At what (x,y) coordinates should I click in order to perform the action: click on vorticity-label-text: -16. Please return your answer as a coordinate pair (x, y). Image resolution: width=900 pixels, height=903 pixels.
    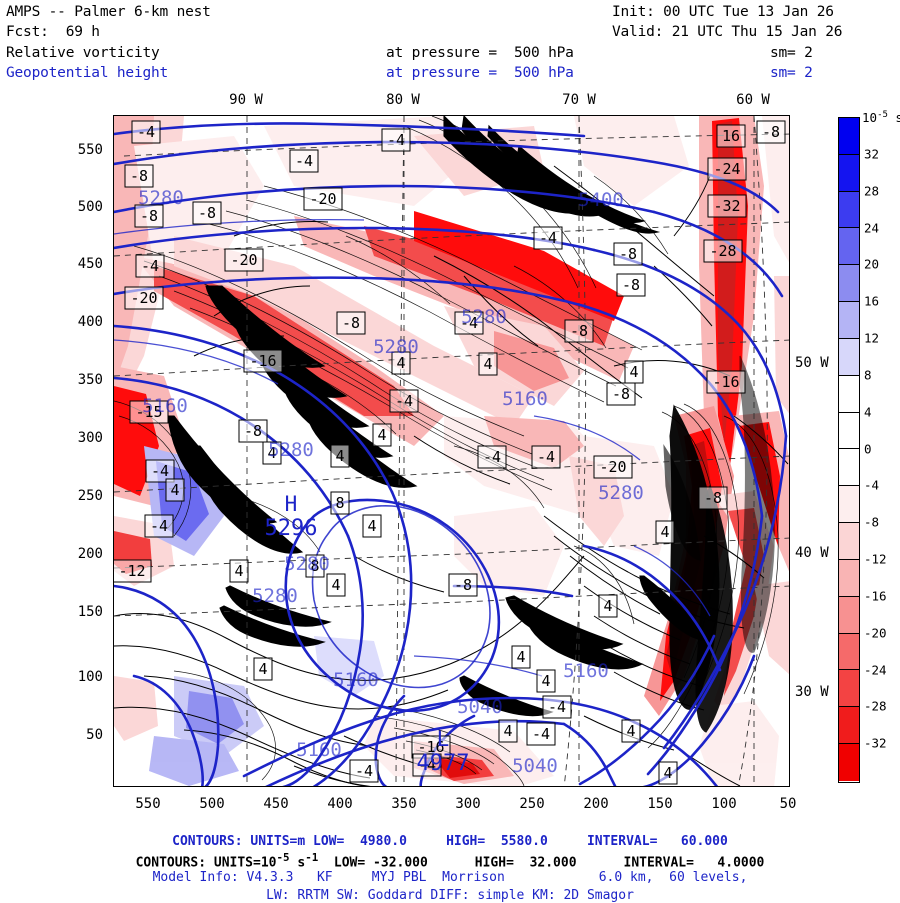
    Looking at the image, I should click on (430, 747).